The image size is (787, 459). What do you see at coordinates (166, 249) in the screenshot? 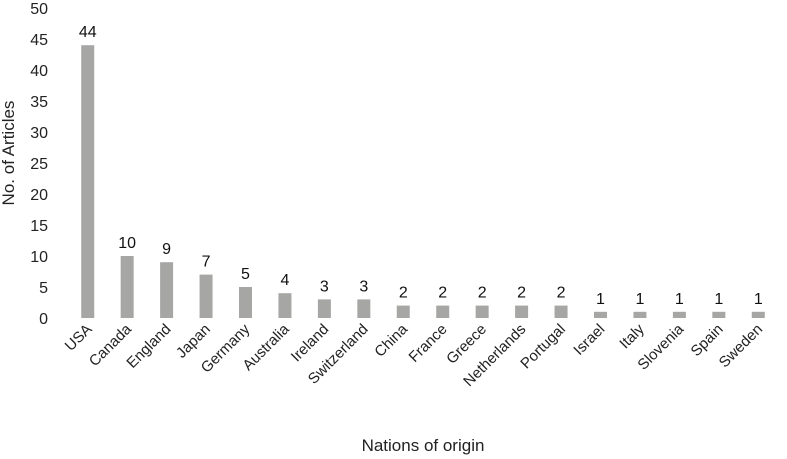
I see `data-label: 9` at bounding box center [166, 249].